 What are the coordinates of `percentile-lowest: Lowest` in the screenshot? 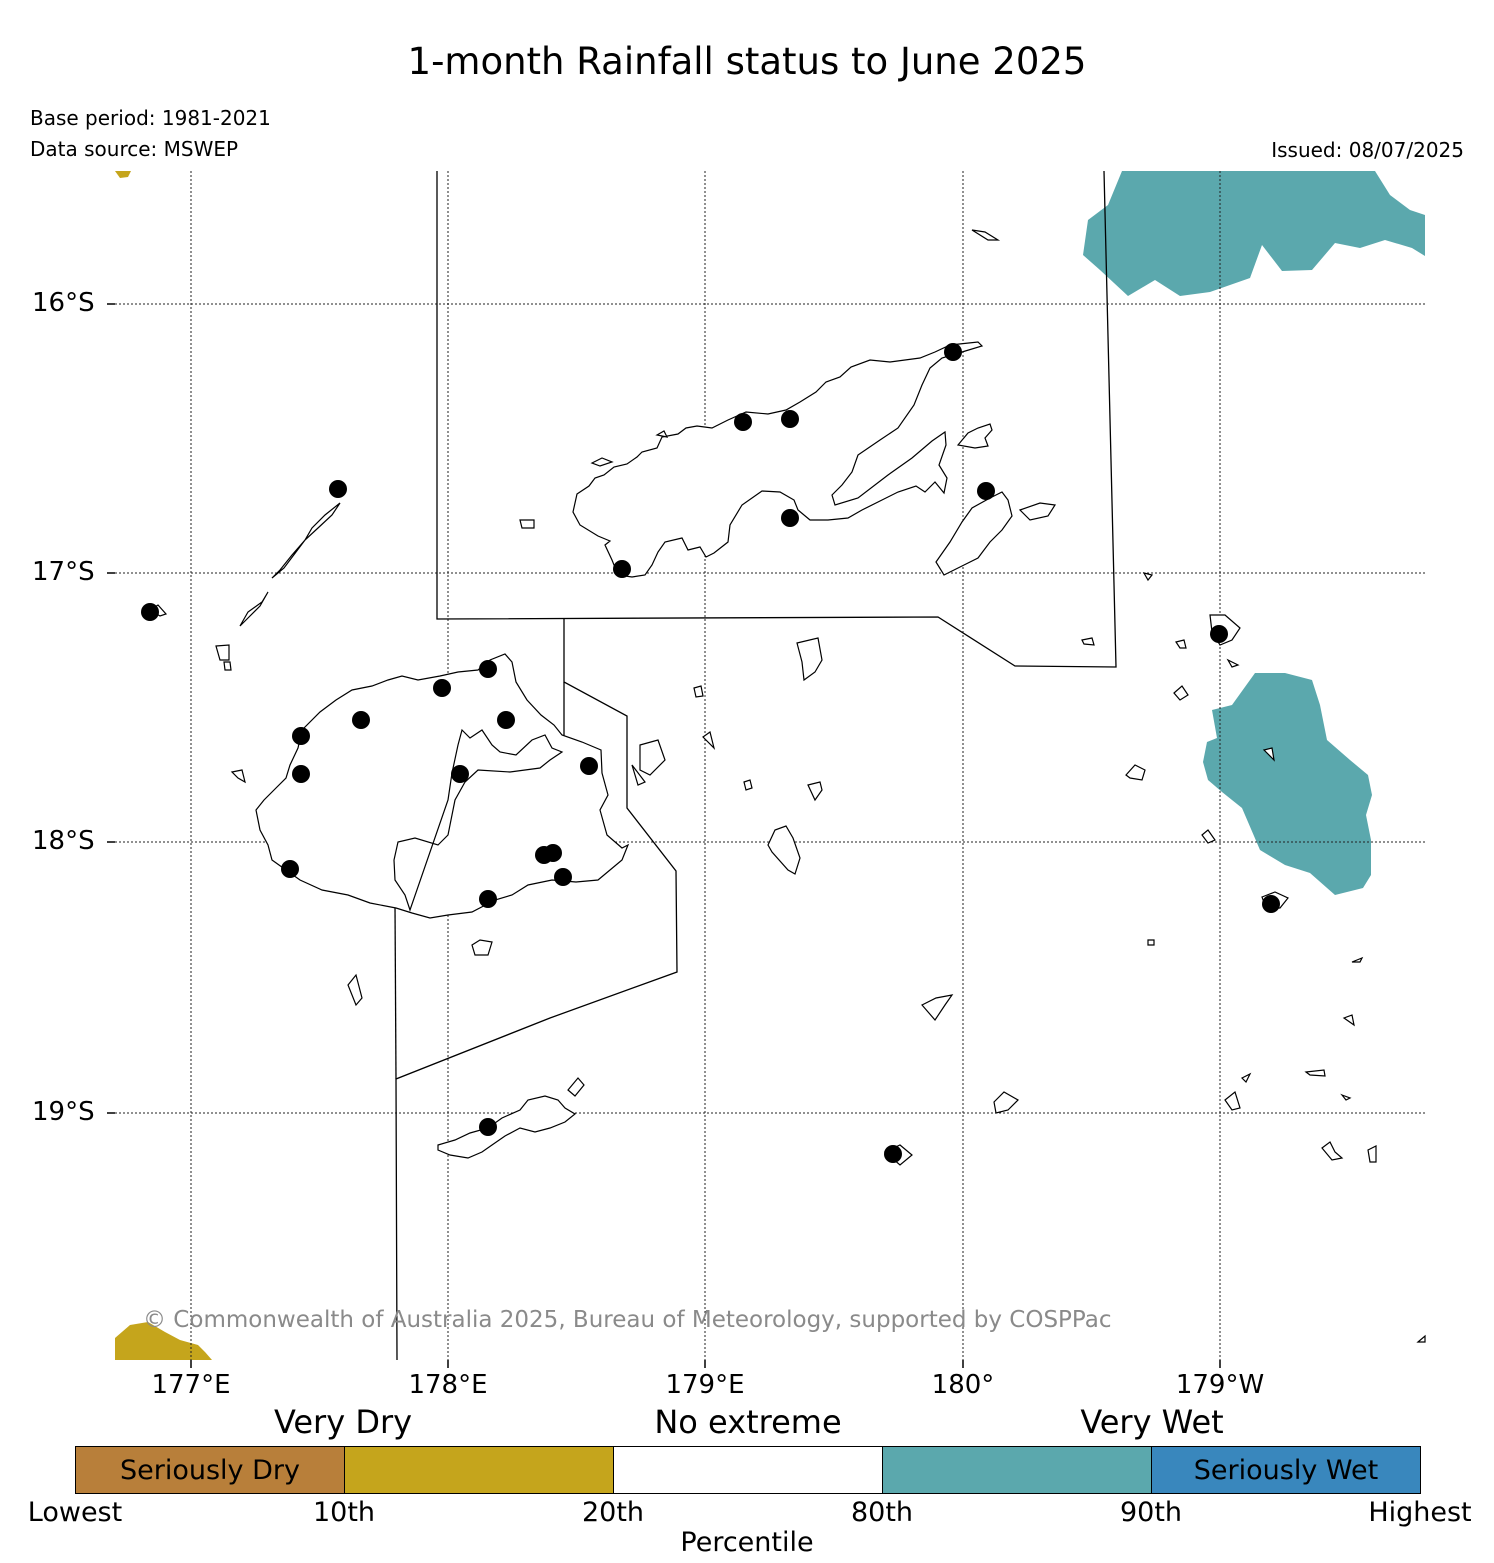 It's located at (75, 1512).